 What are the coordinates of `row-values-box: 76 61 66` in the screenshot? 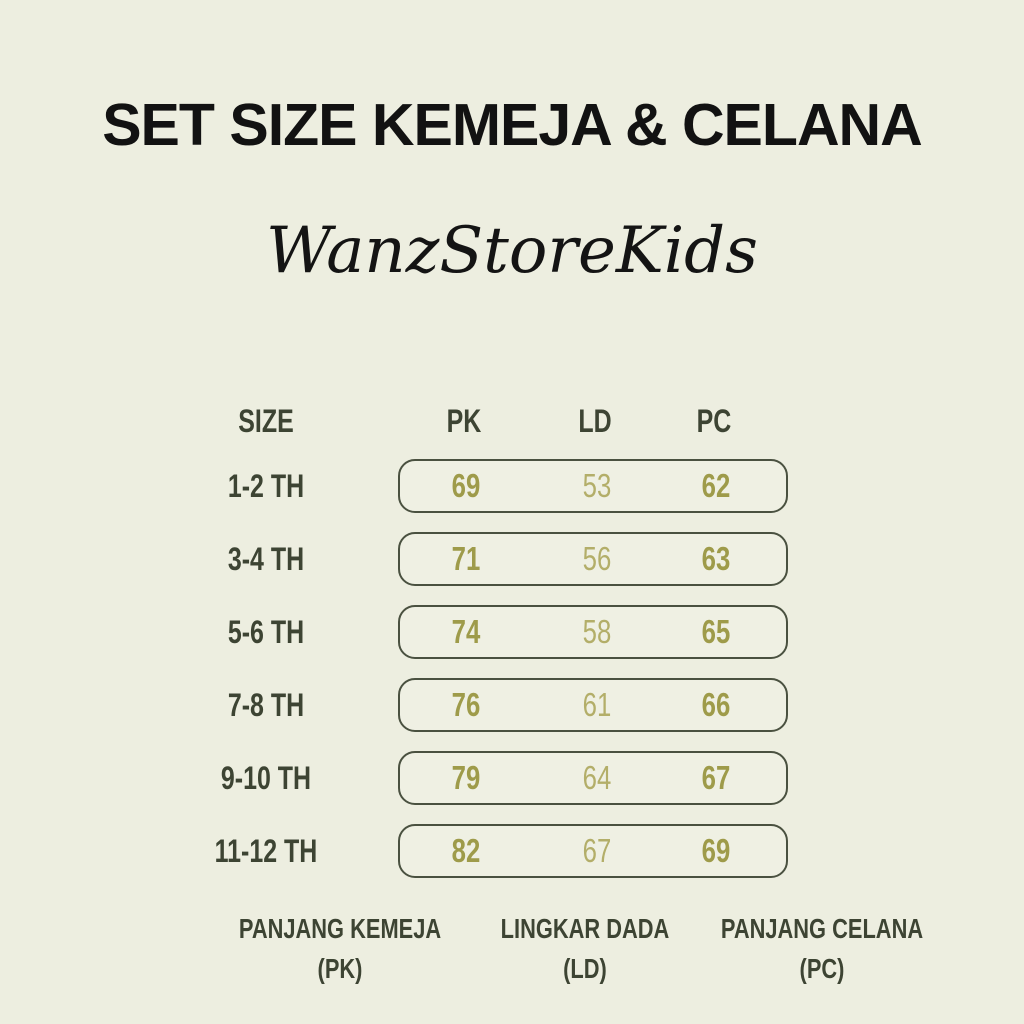 It's located at (593, 705).